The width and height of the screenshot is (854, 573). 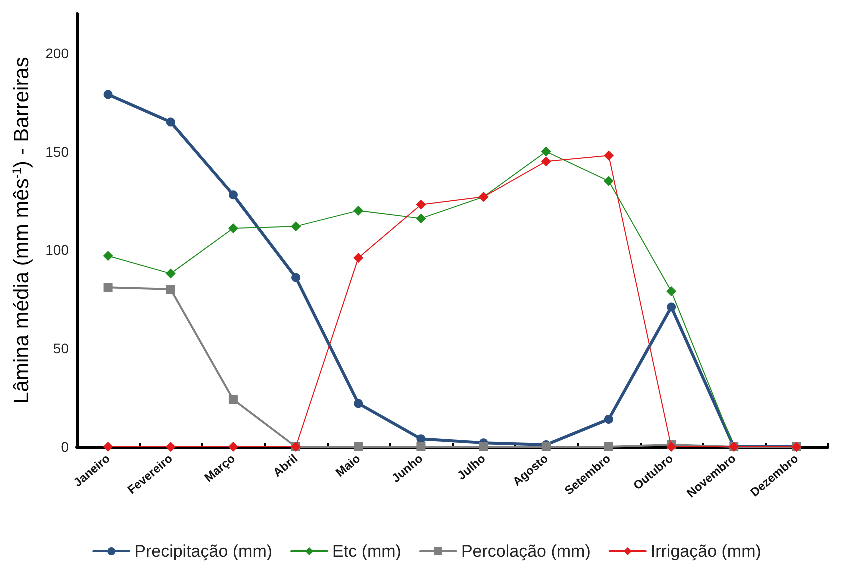 I want to click on legend-label: Precipitação (mm), so click(x=203, y=551).